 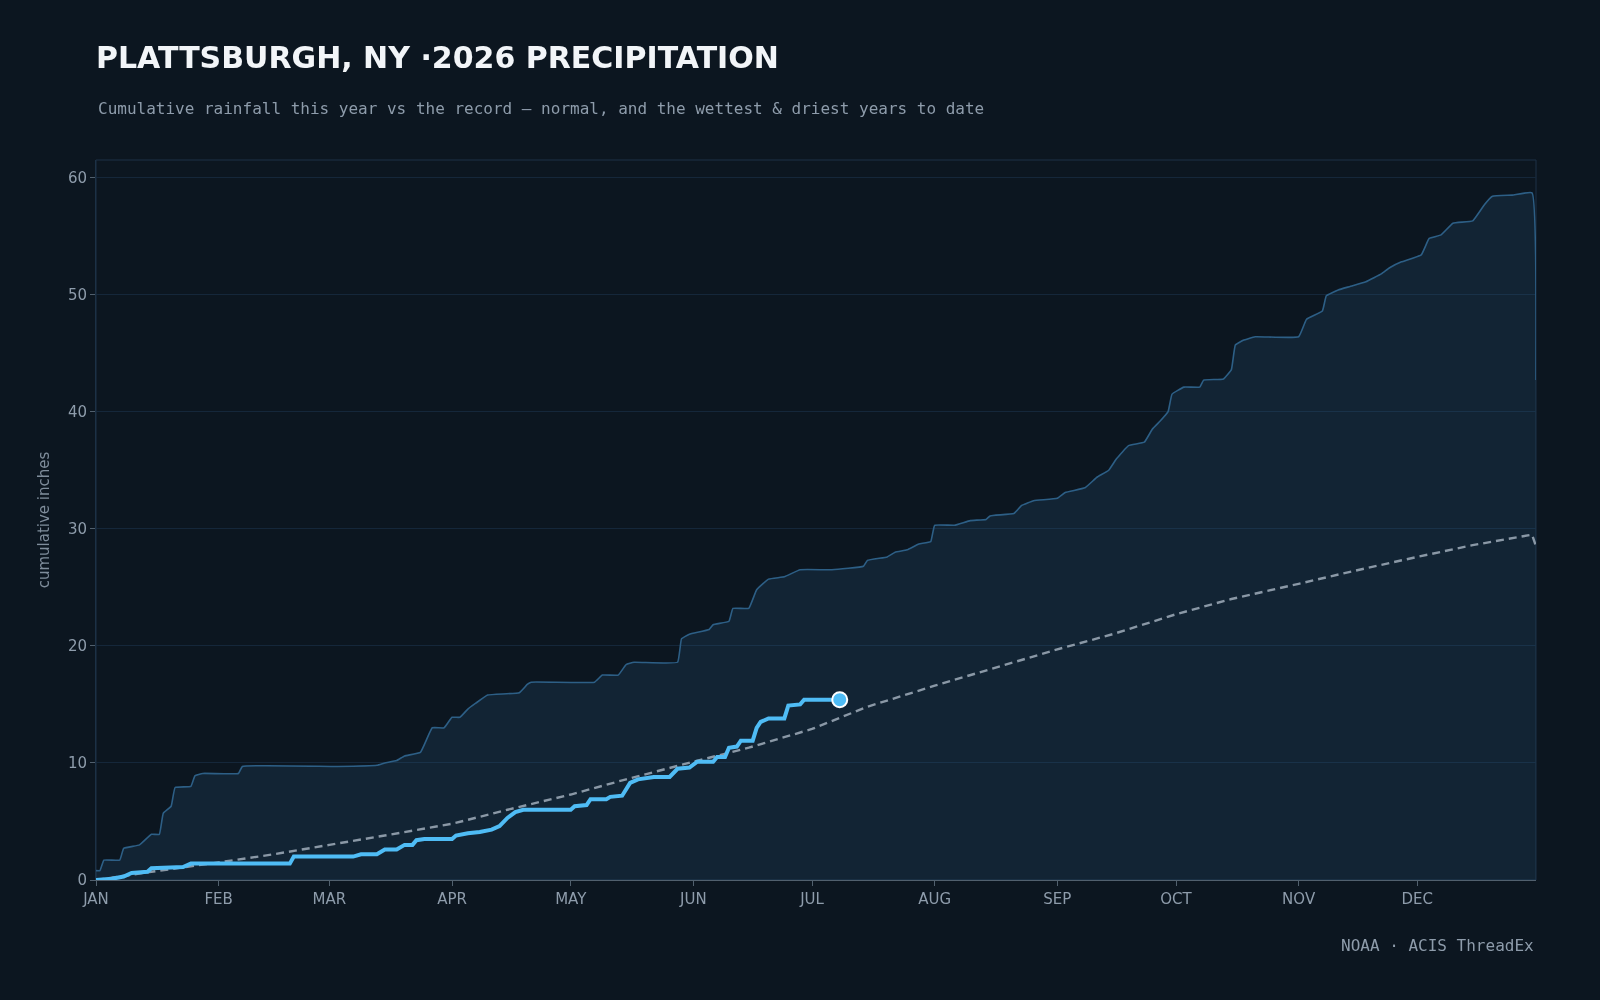 I want to click on x-tick-label: DEC, so click(x=1417, y=899).